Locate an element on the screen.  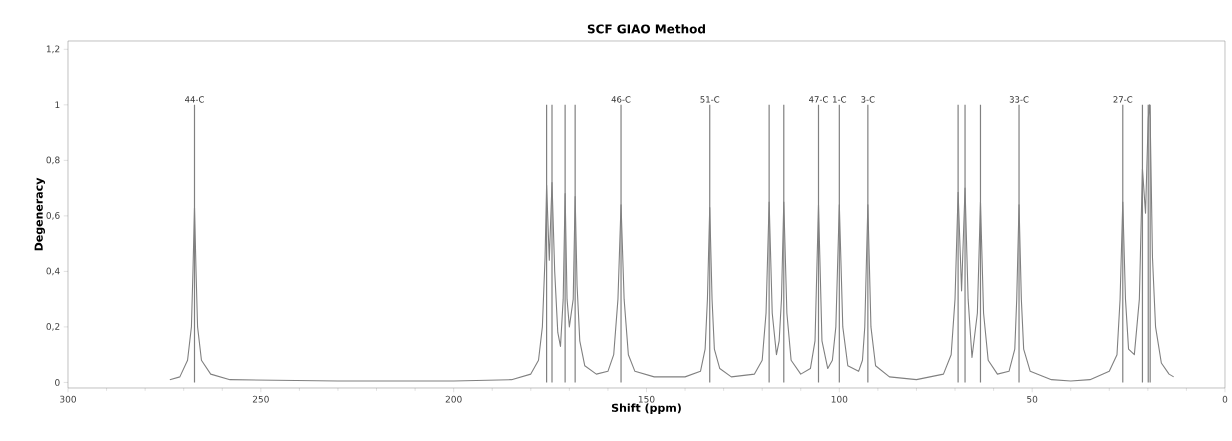
annotation: 1-C is located at coordinates (840, 99).